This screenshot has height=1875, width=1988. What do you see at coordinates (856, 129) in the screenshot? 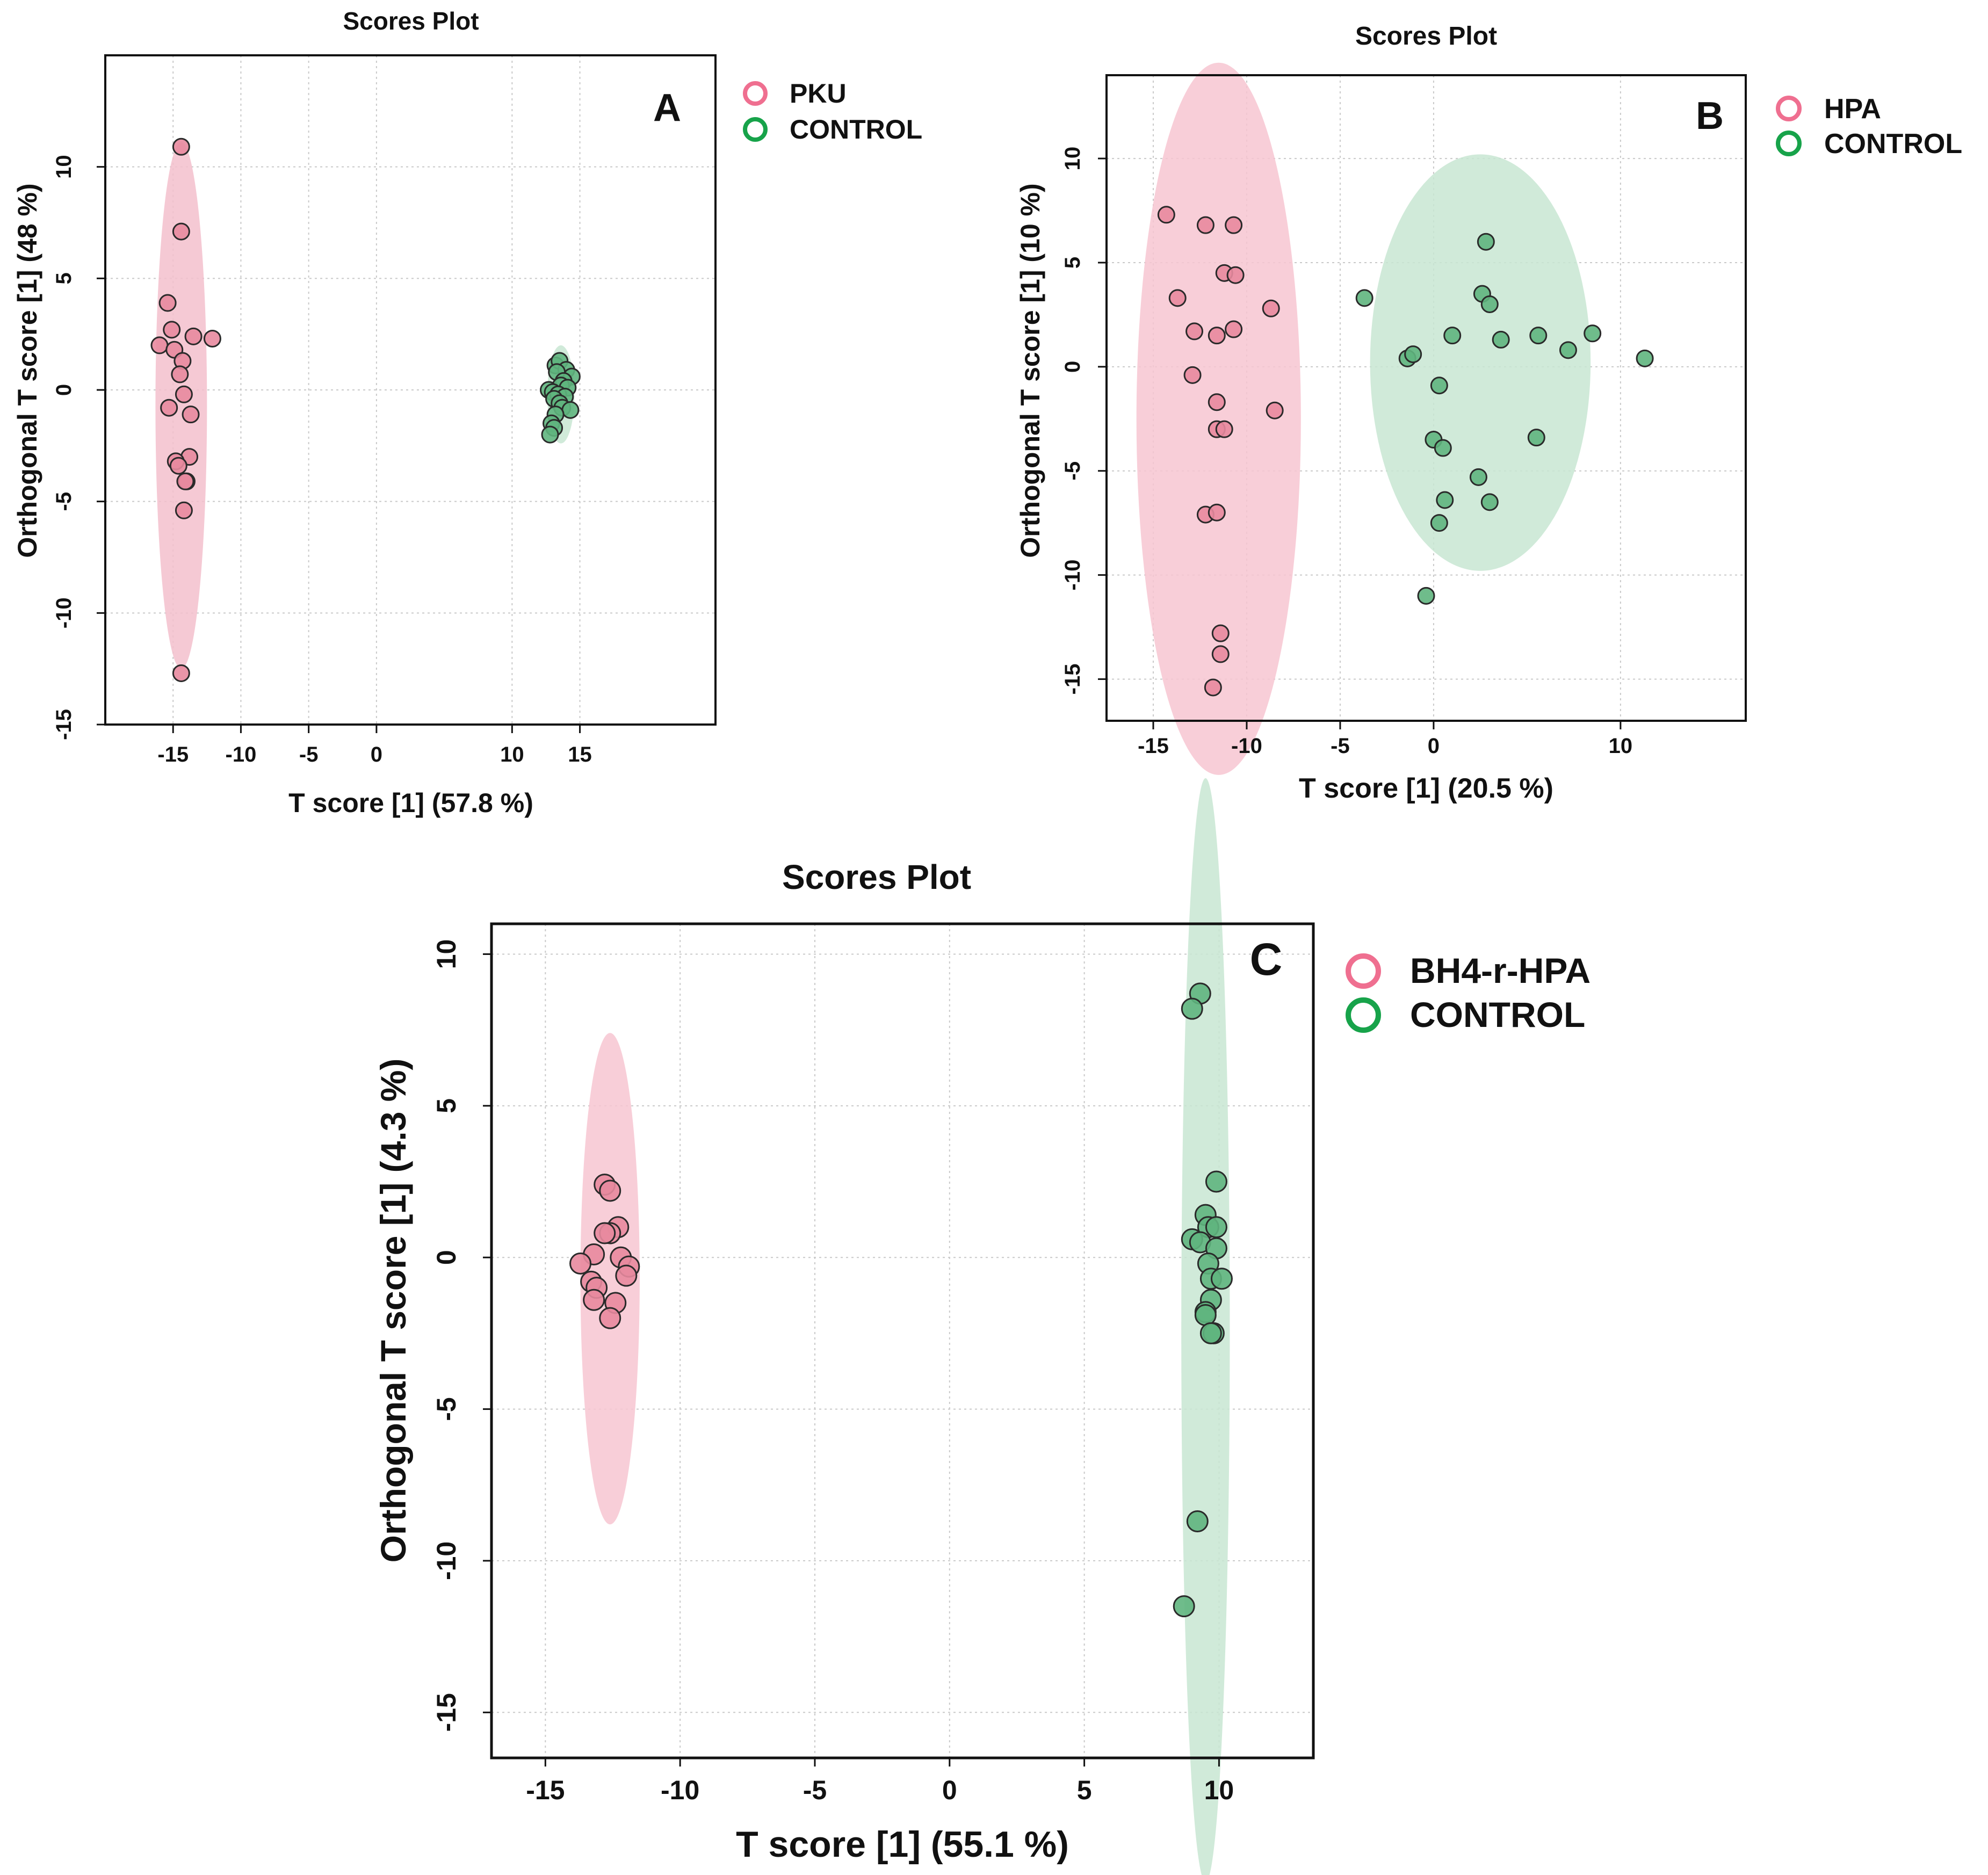
I see `panel-a-legend-control-label: CONTROL` at bounding box center [856, 129].